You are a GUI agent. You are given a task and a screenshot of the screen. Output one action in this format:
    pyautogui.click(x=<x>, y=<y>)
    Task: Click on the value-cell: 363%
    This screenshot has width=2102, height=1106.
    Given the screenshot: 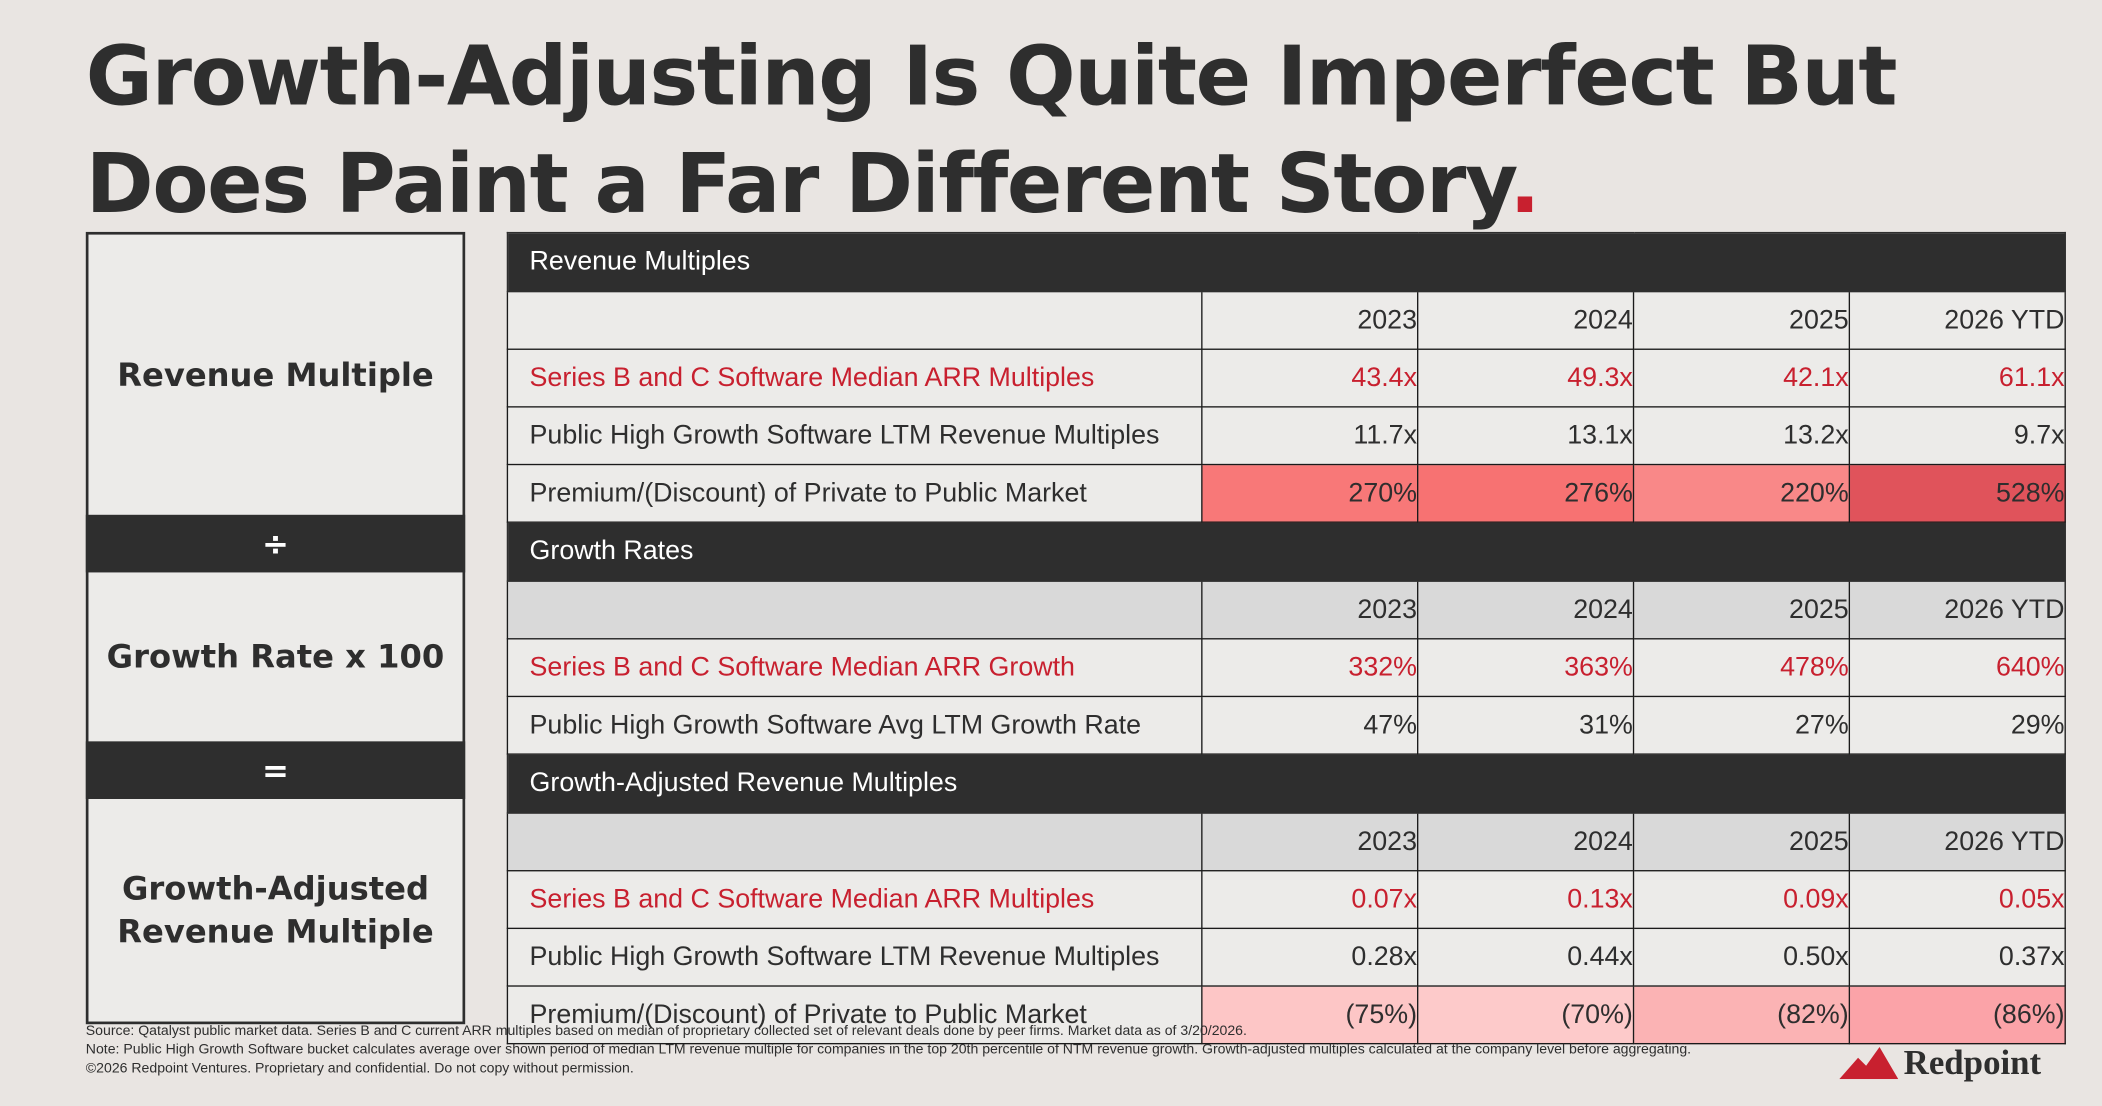 What is the action you would take?
    pyautogui.click(x=1526, y=668)
    